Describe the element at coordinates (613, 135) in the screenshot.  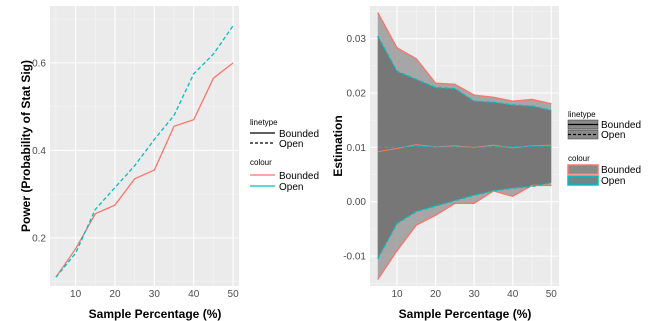
I see `right-legend-linetype-open: Open` at that location.